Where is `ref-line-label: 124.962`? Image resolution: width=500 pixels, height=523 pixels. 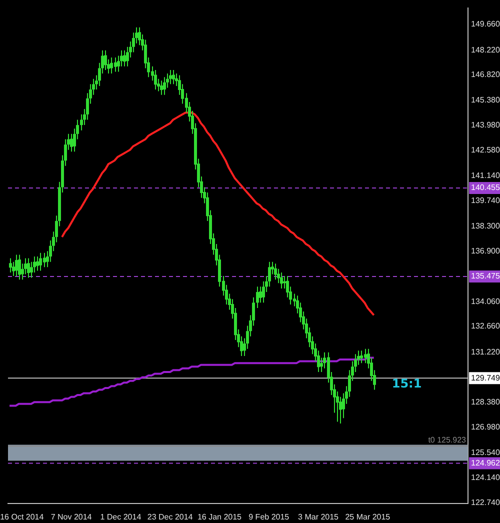
ref-line-label: 124.962 is located at coordinates (485, 463).